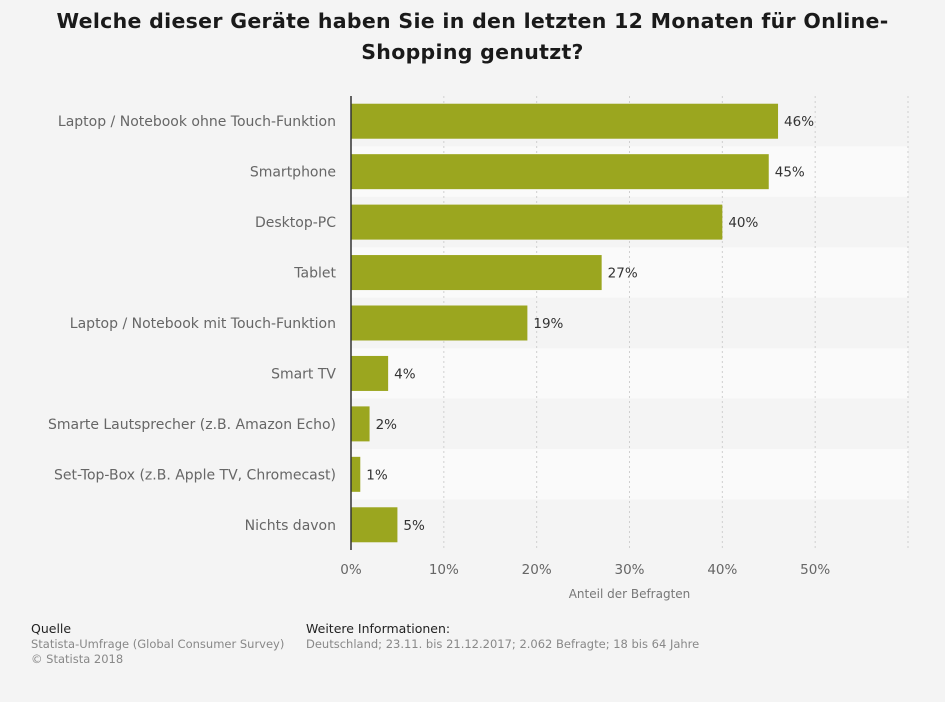 This screenshot has height=702, width=945. What do you see at coordinates (722, 570) in the screenshot?
I see `x-tick-label: 40%` at bounding box center [722, 570].